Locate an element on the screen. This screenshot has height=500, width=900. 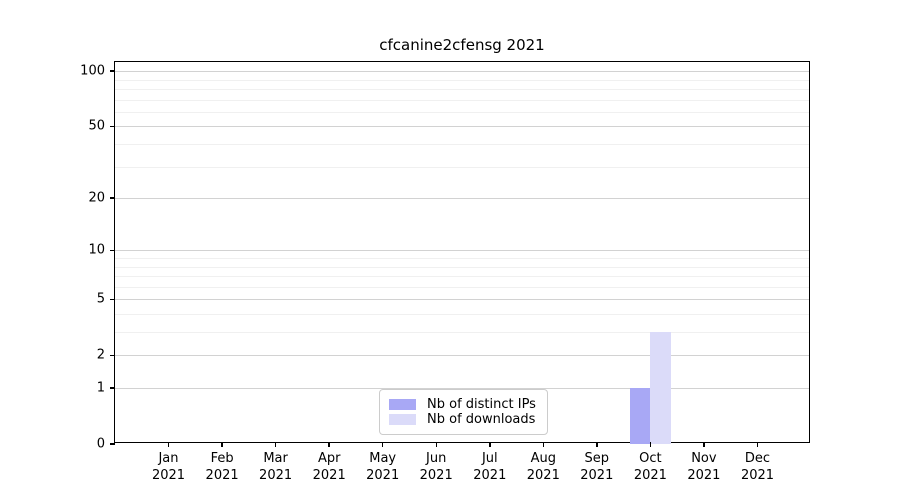
x-tick-label-nov: Nov 2021 is located at coordinates (704, 467).